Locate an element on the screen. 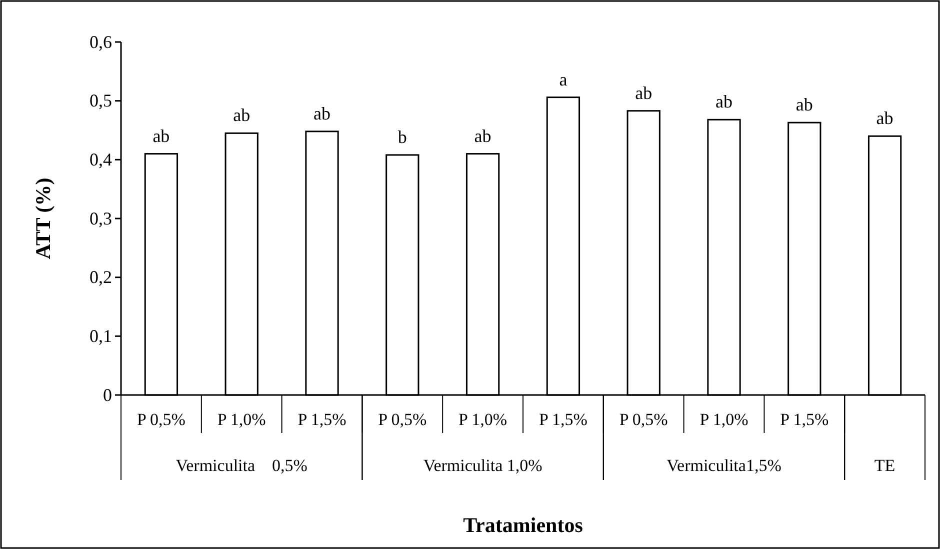  y-tick-label: 0,6 is located at coordinates (101, 42).